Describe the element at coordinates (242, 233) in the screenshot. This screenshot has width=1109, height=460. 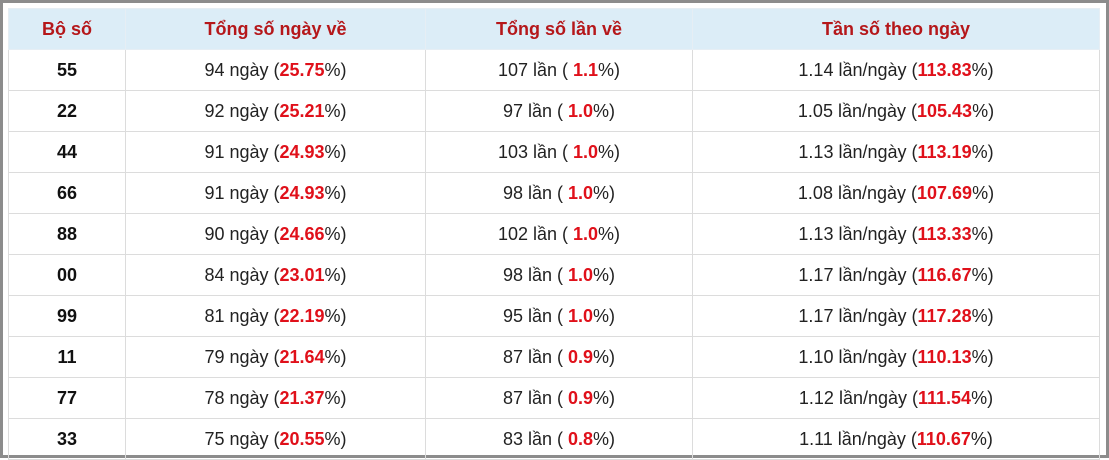
I see `cell-text: 90 ngày (` at that location.